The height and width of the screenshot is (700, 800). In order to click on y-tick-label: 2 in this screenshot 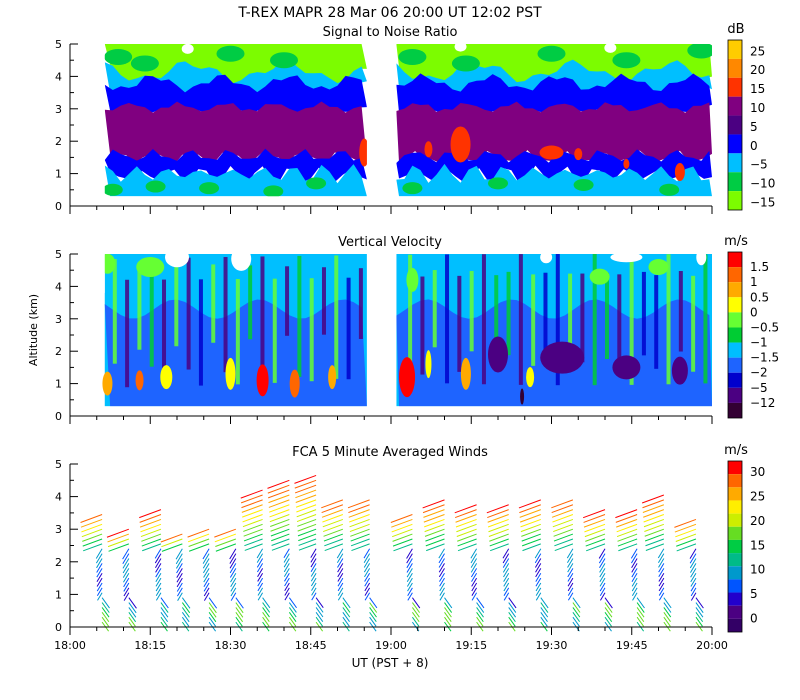, I will do `click(58, 141)`.